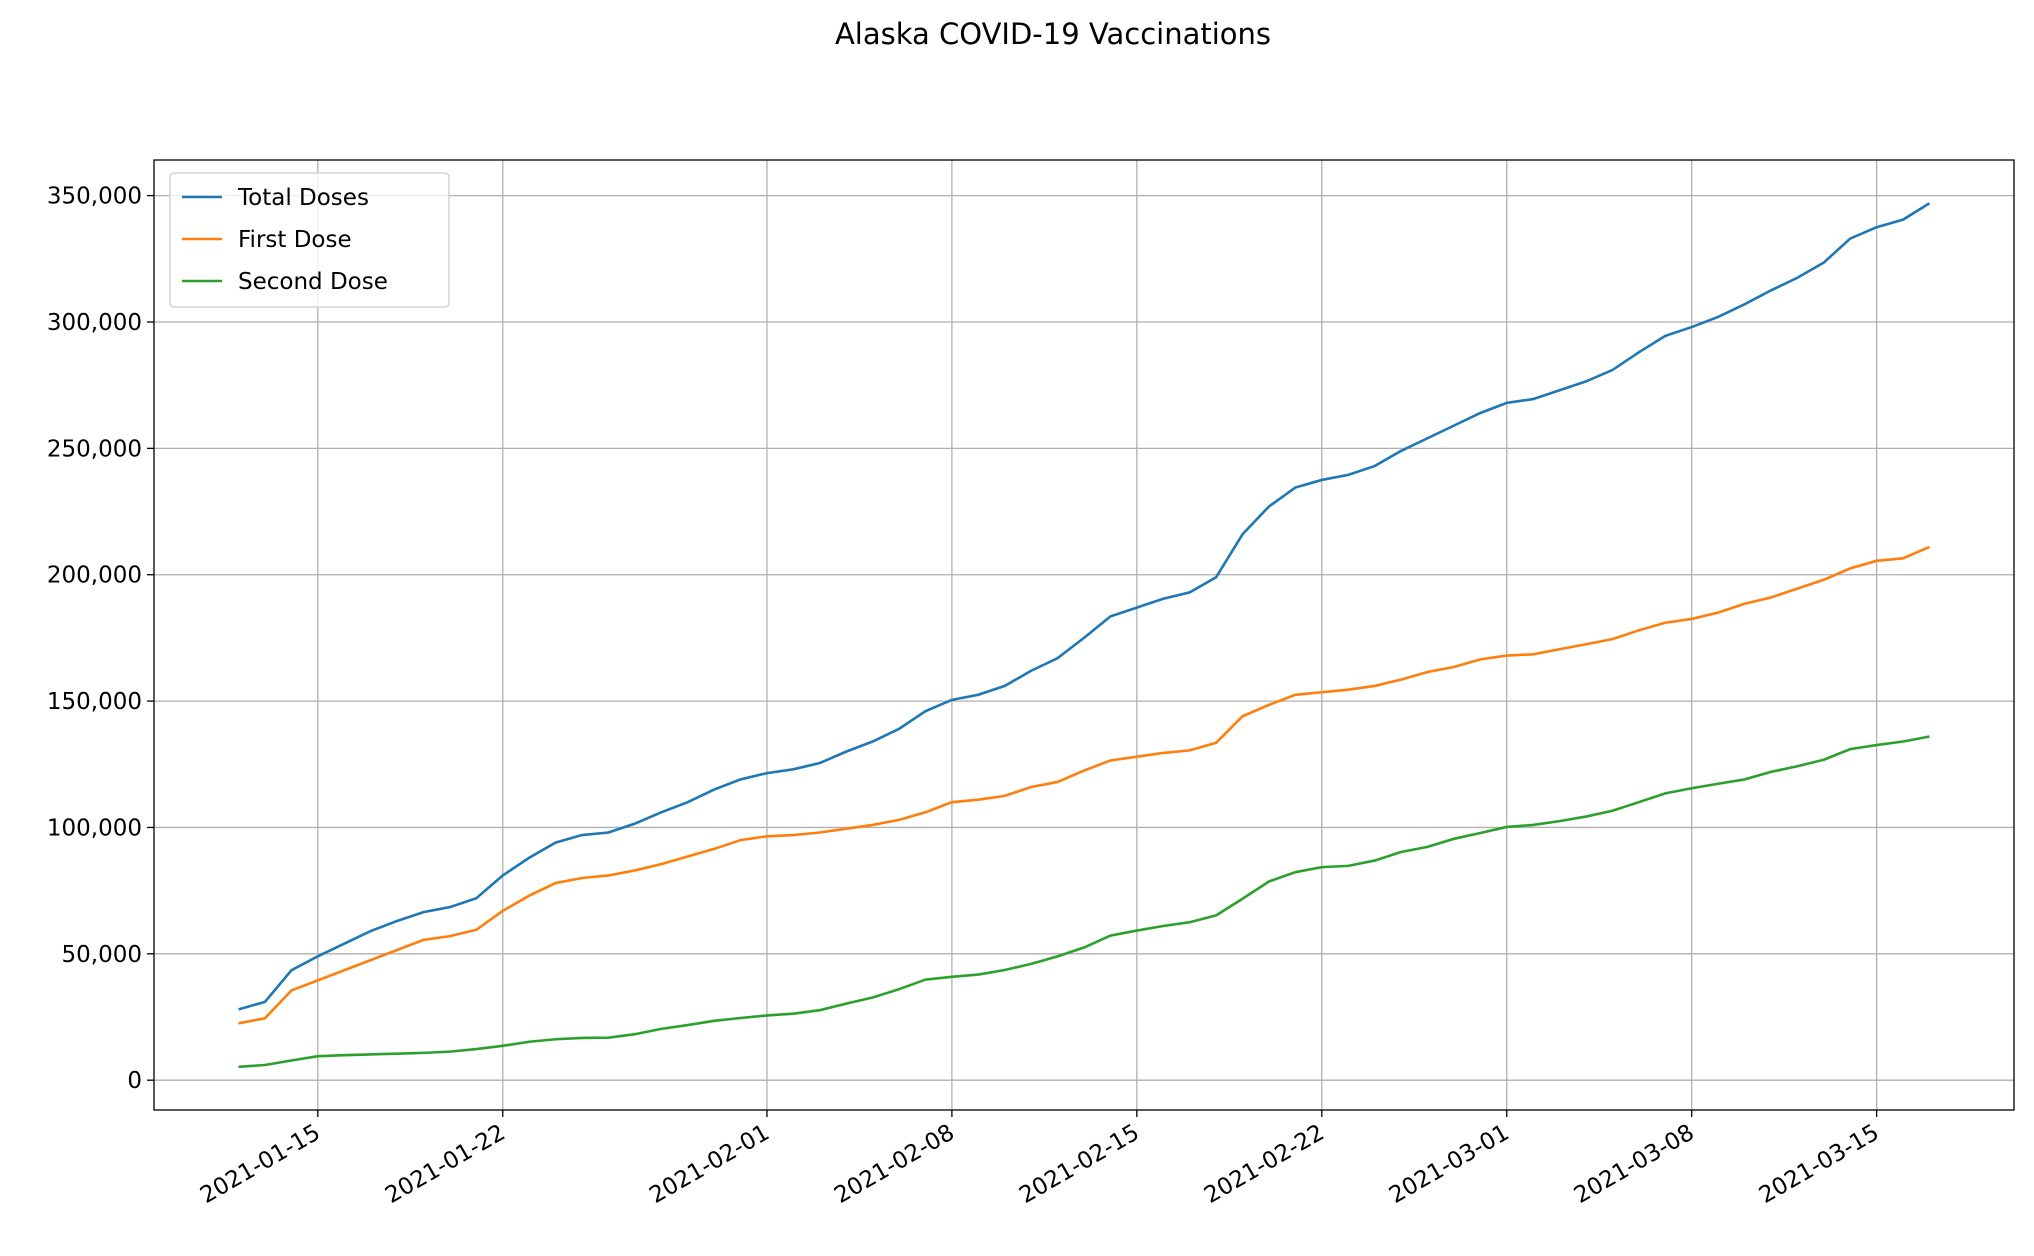  I want to click on legend-label: First Dose, so click(295, 240).